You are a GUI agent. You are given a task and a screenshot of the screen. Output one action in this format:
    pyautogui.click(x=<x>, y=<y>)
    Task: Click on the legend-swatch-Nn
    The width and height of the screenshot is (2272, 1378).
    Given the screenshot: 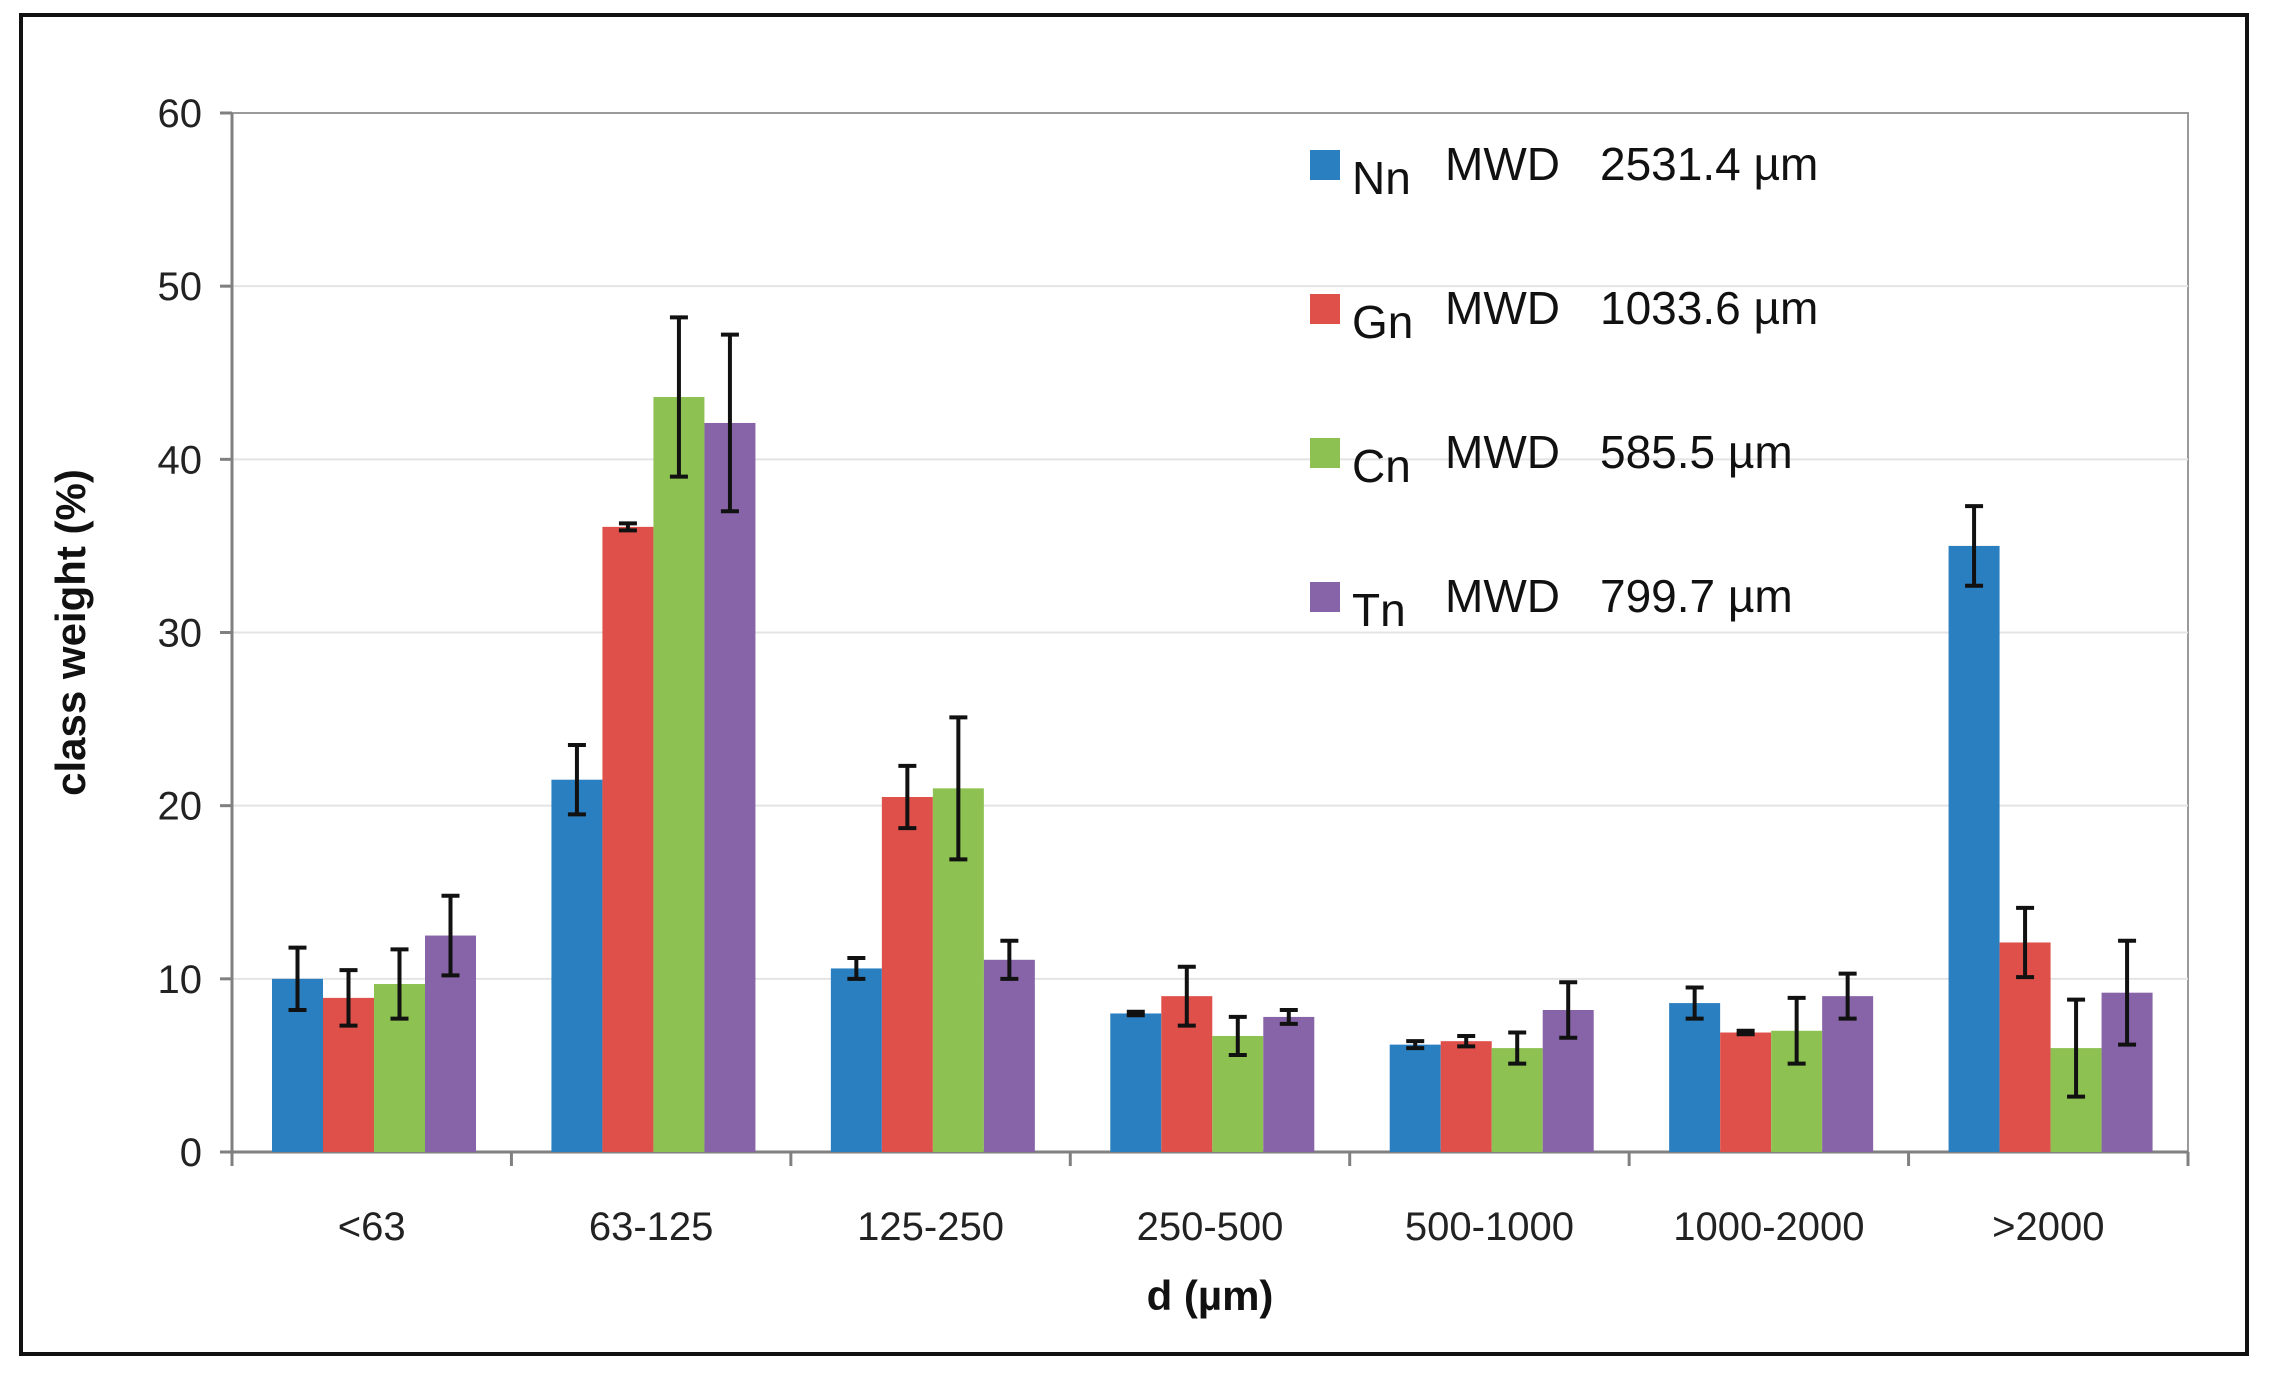 What is the action you would take?
    pyautogui.click(x=1325, y=165)
    